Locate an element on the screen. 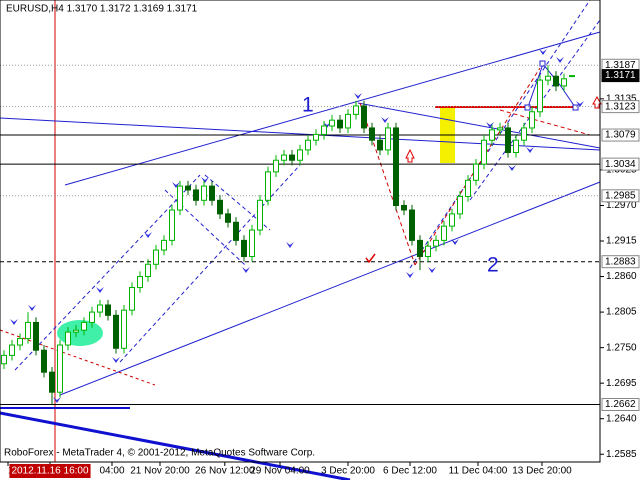  wave-label: 2 is located at coordinates (493, 265).